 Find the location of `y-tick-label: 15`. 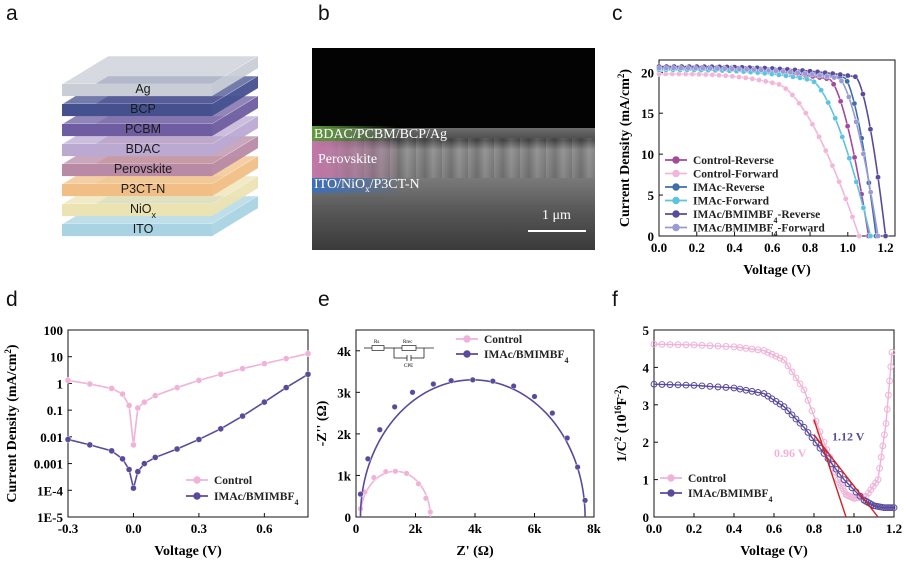

y-tick-label: 15 is located at coordinates (648, 113).